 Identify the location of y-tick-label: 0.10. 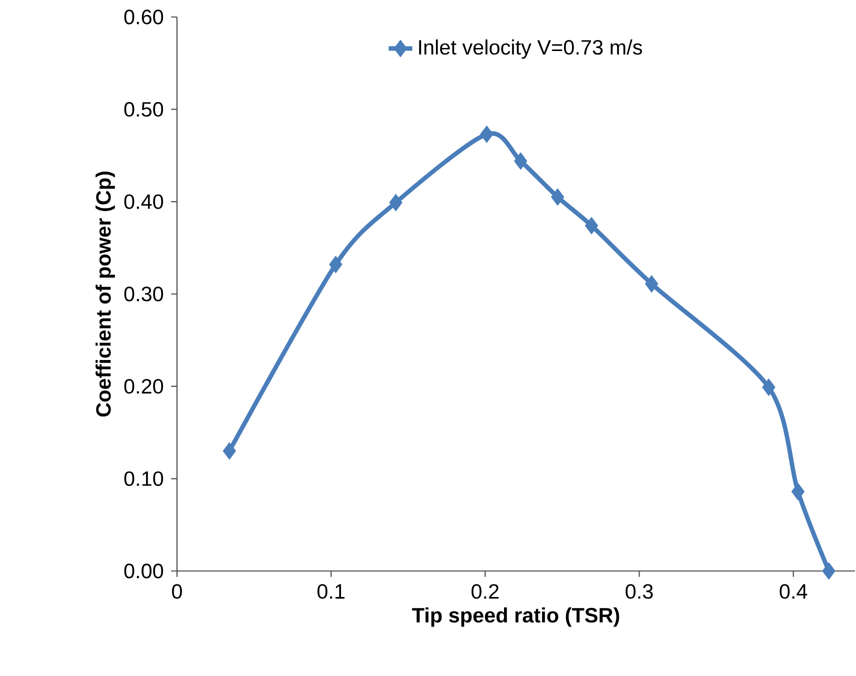
(144, 478).